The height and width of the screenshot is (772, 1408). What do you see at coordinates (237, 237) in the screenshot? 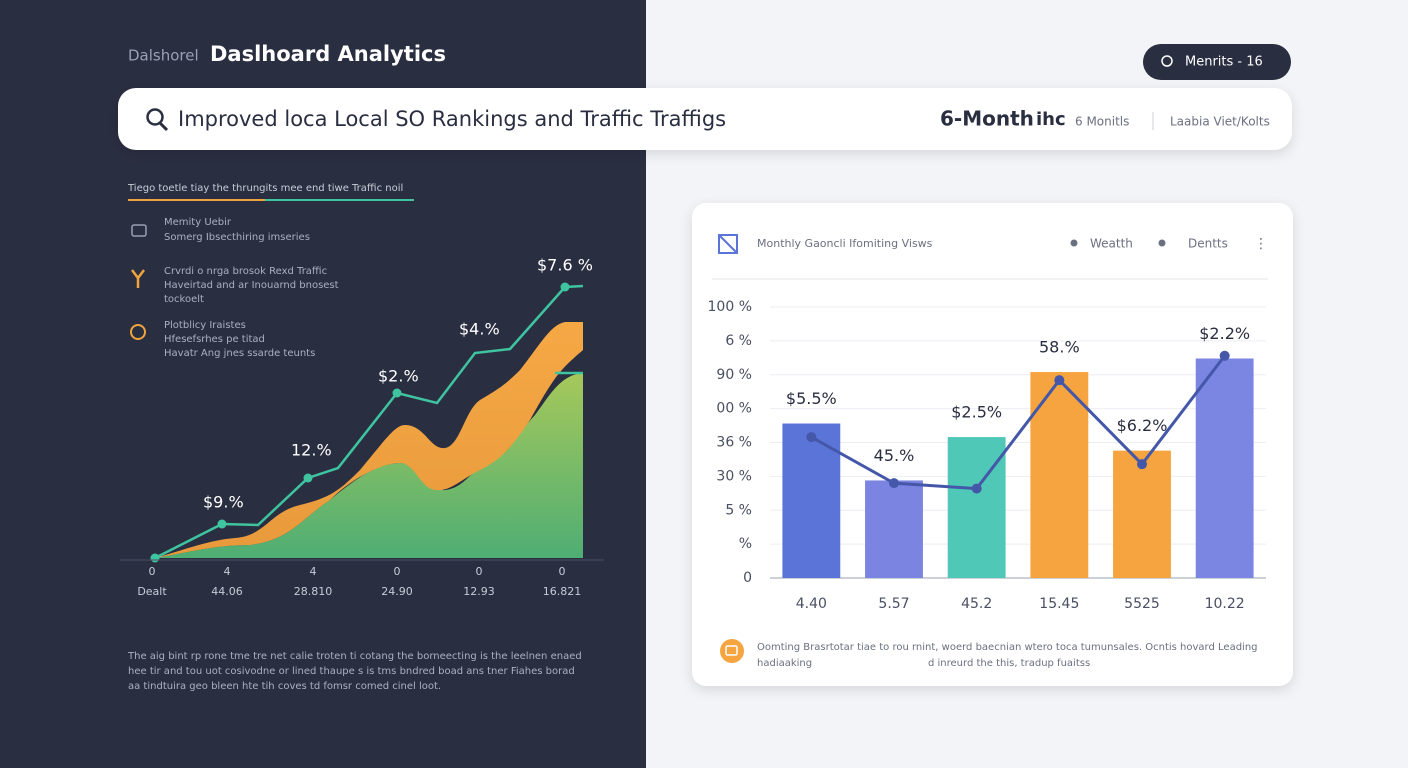
I see `item-text: Somerg Ibsecthiring imseries` at bounding box center [237, 237].